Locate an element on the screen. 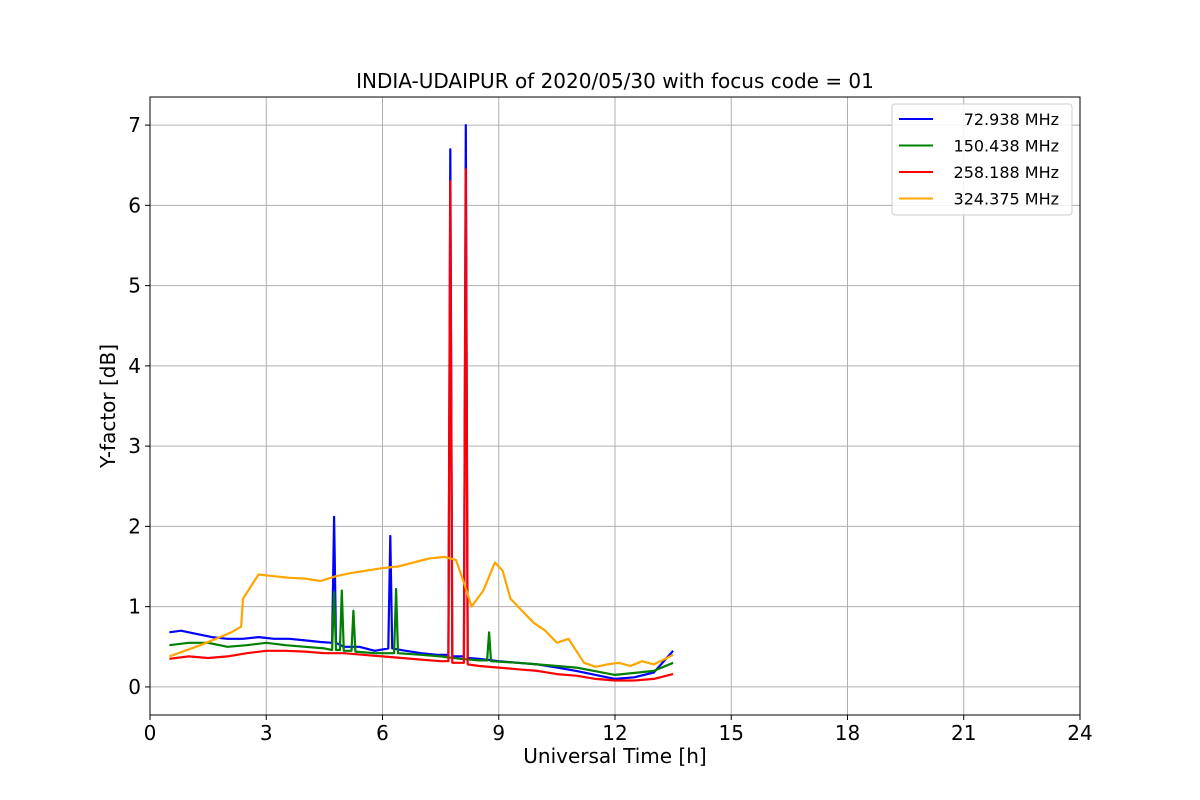 Image resolution: width=1200 pixels, height=800 pixels. y-tick-label: 6 is located at coordinates (134, 205).